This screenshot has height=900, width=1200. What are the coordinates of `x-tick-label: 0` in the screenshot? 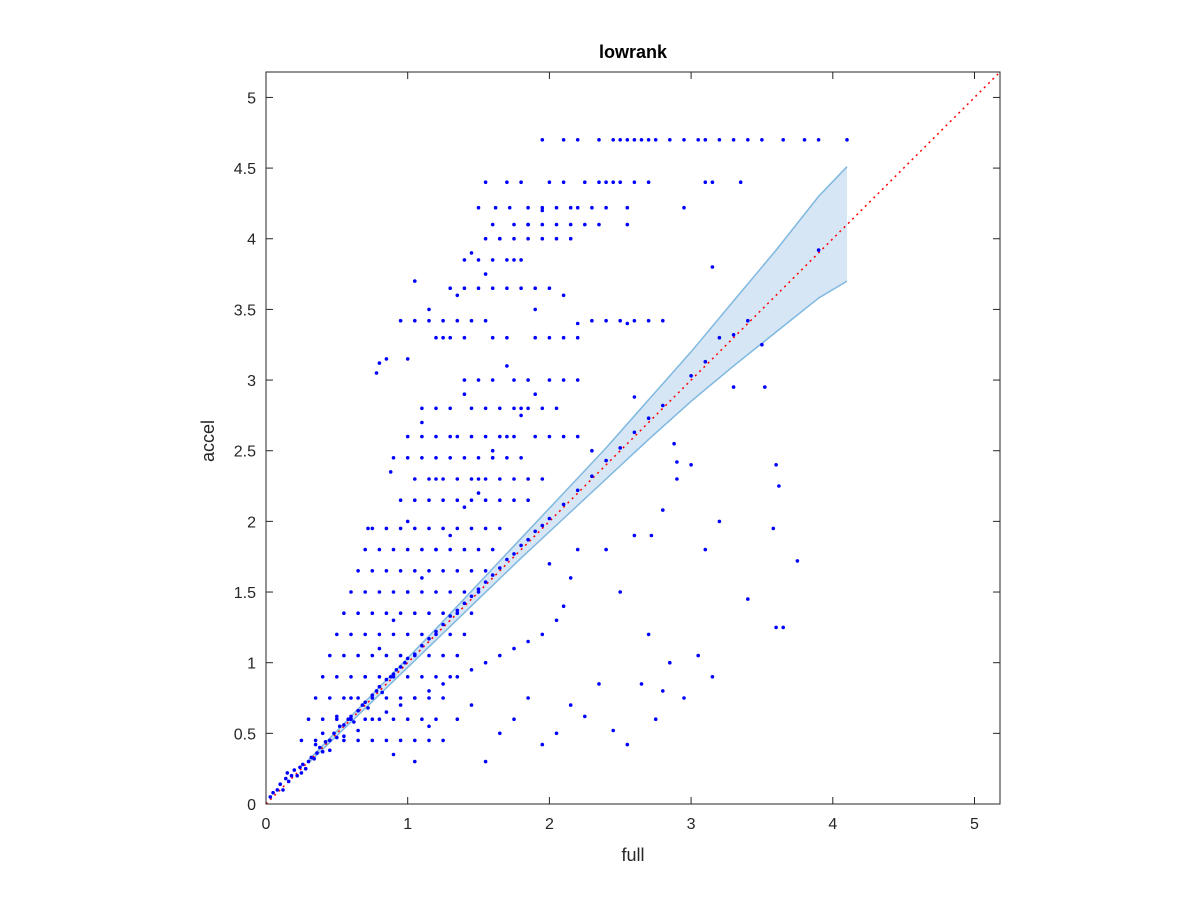 It's located at (266, 824).